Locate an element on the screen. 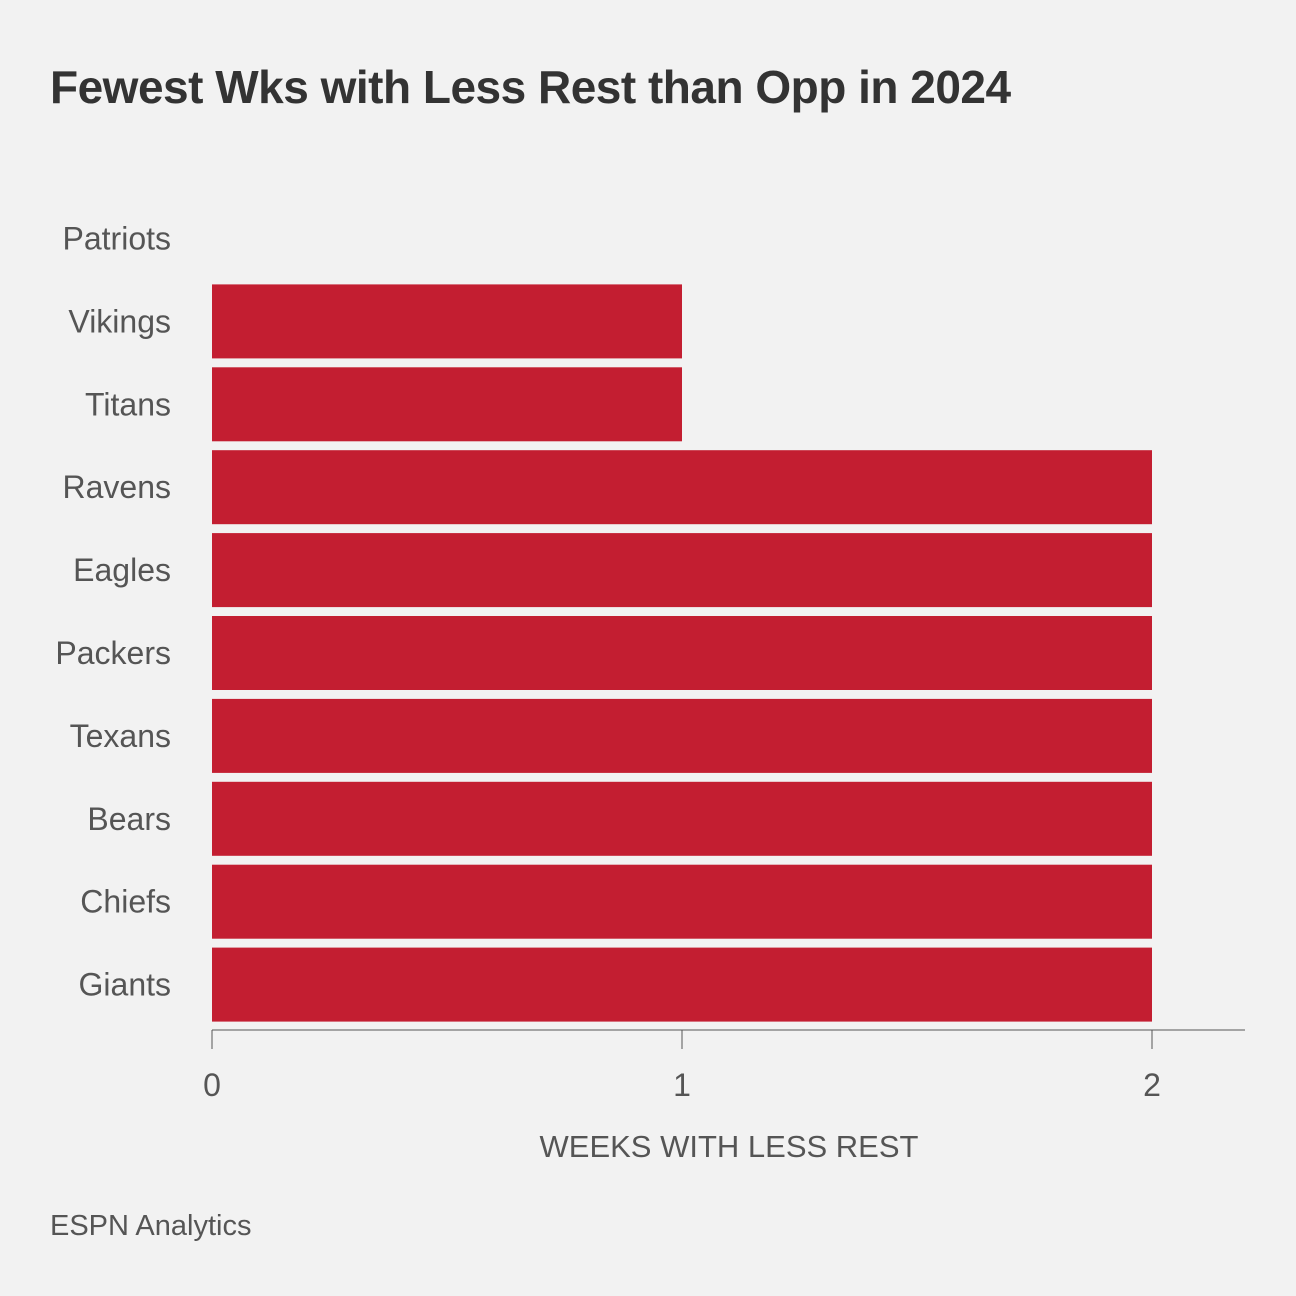 This screenshot has height=1296, width=1296. bar-texans is located at coordinates (682, 735).